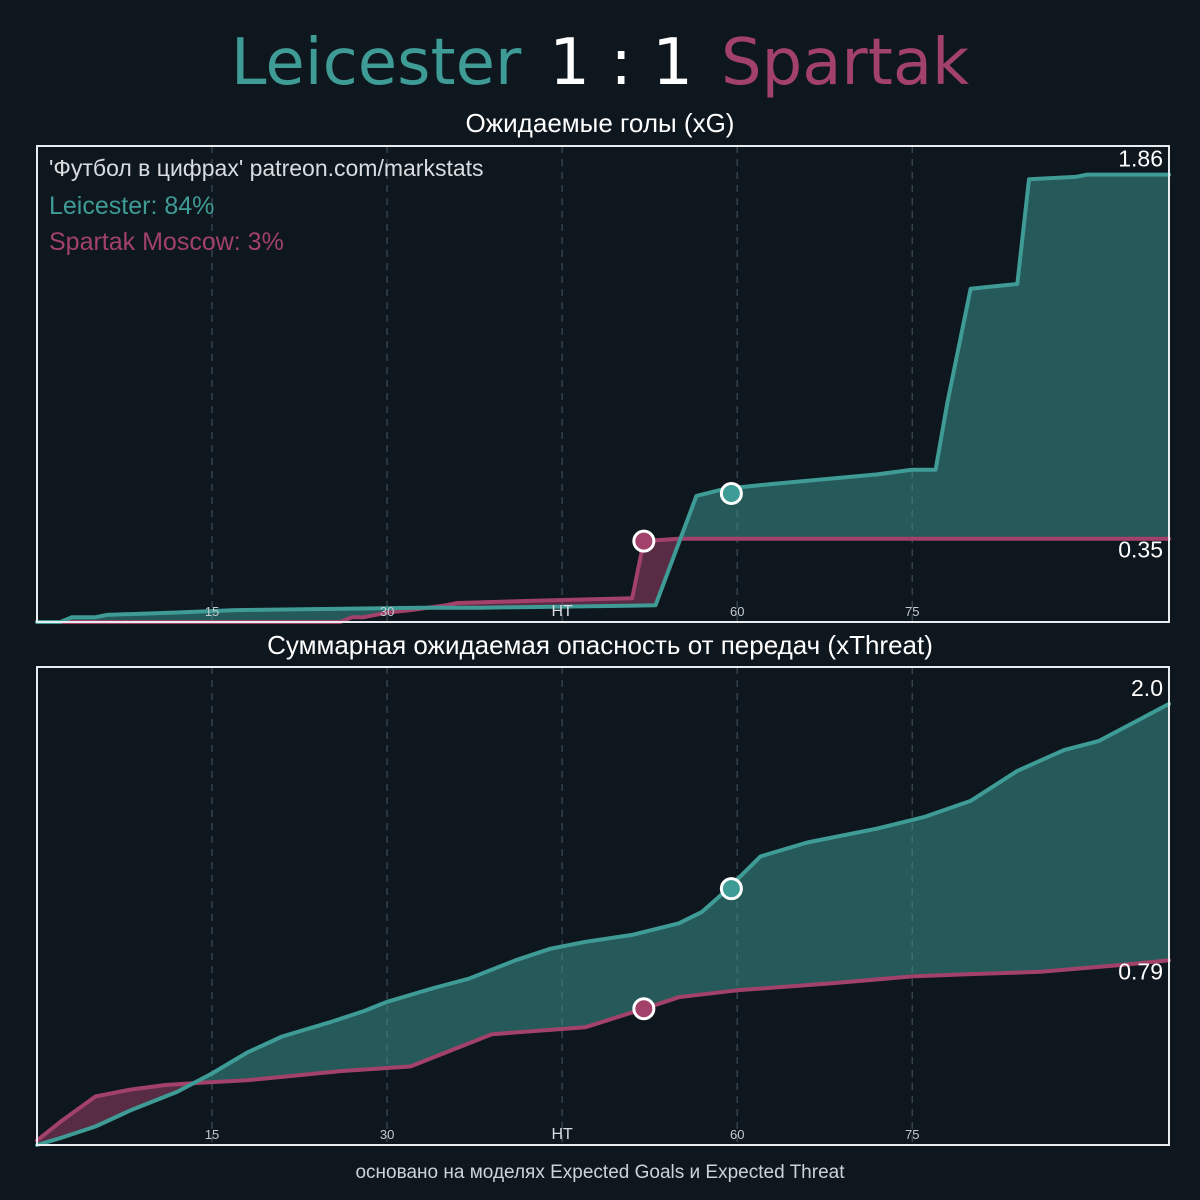 The image size is (1200, 1200). Describe the element at coordinates (1140, 550) in the screenshot. I see `away-end-value: 0.35` at that location.